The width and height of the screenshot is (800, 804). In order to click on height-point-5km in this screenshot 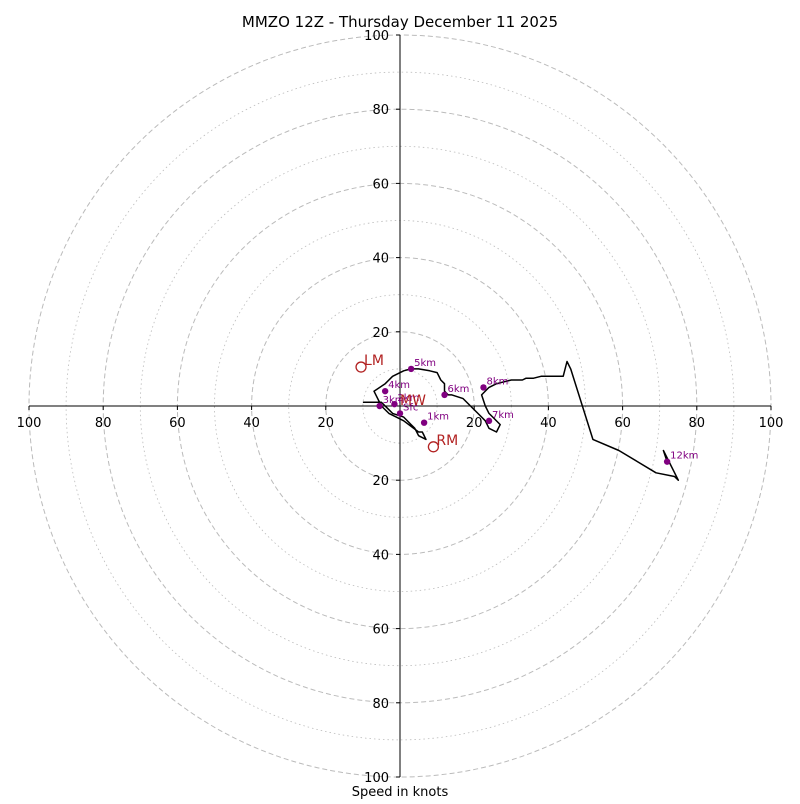, I will do `click(411, 369)`.